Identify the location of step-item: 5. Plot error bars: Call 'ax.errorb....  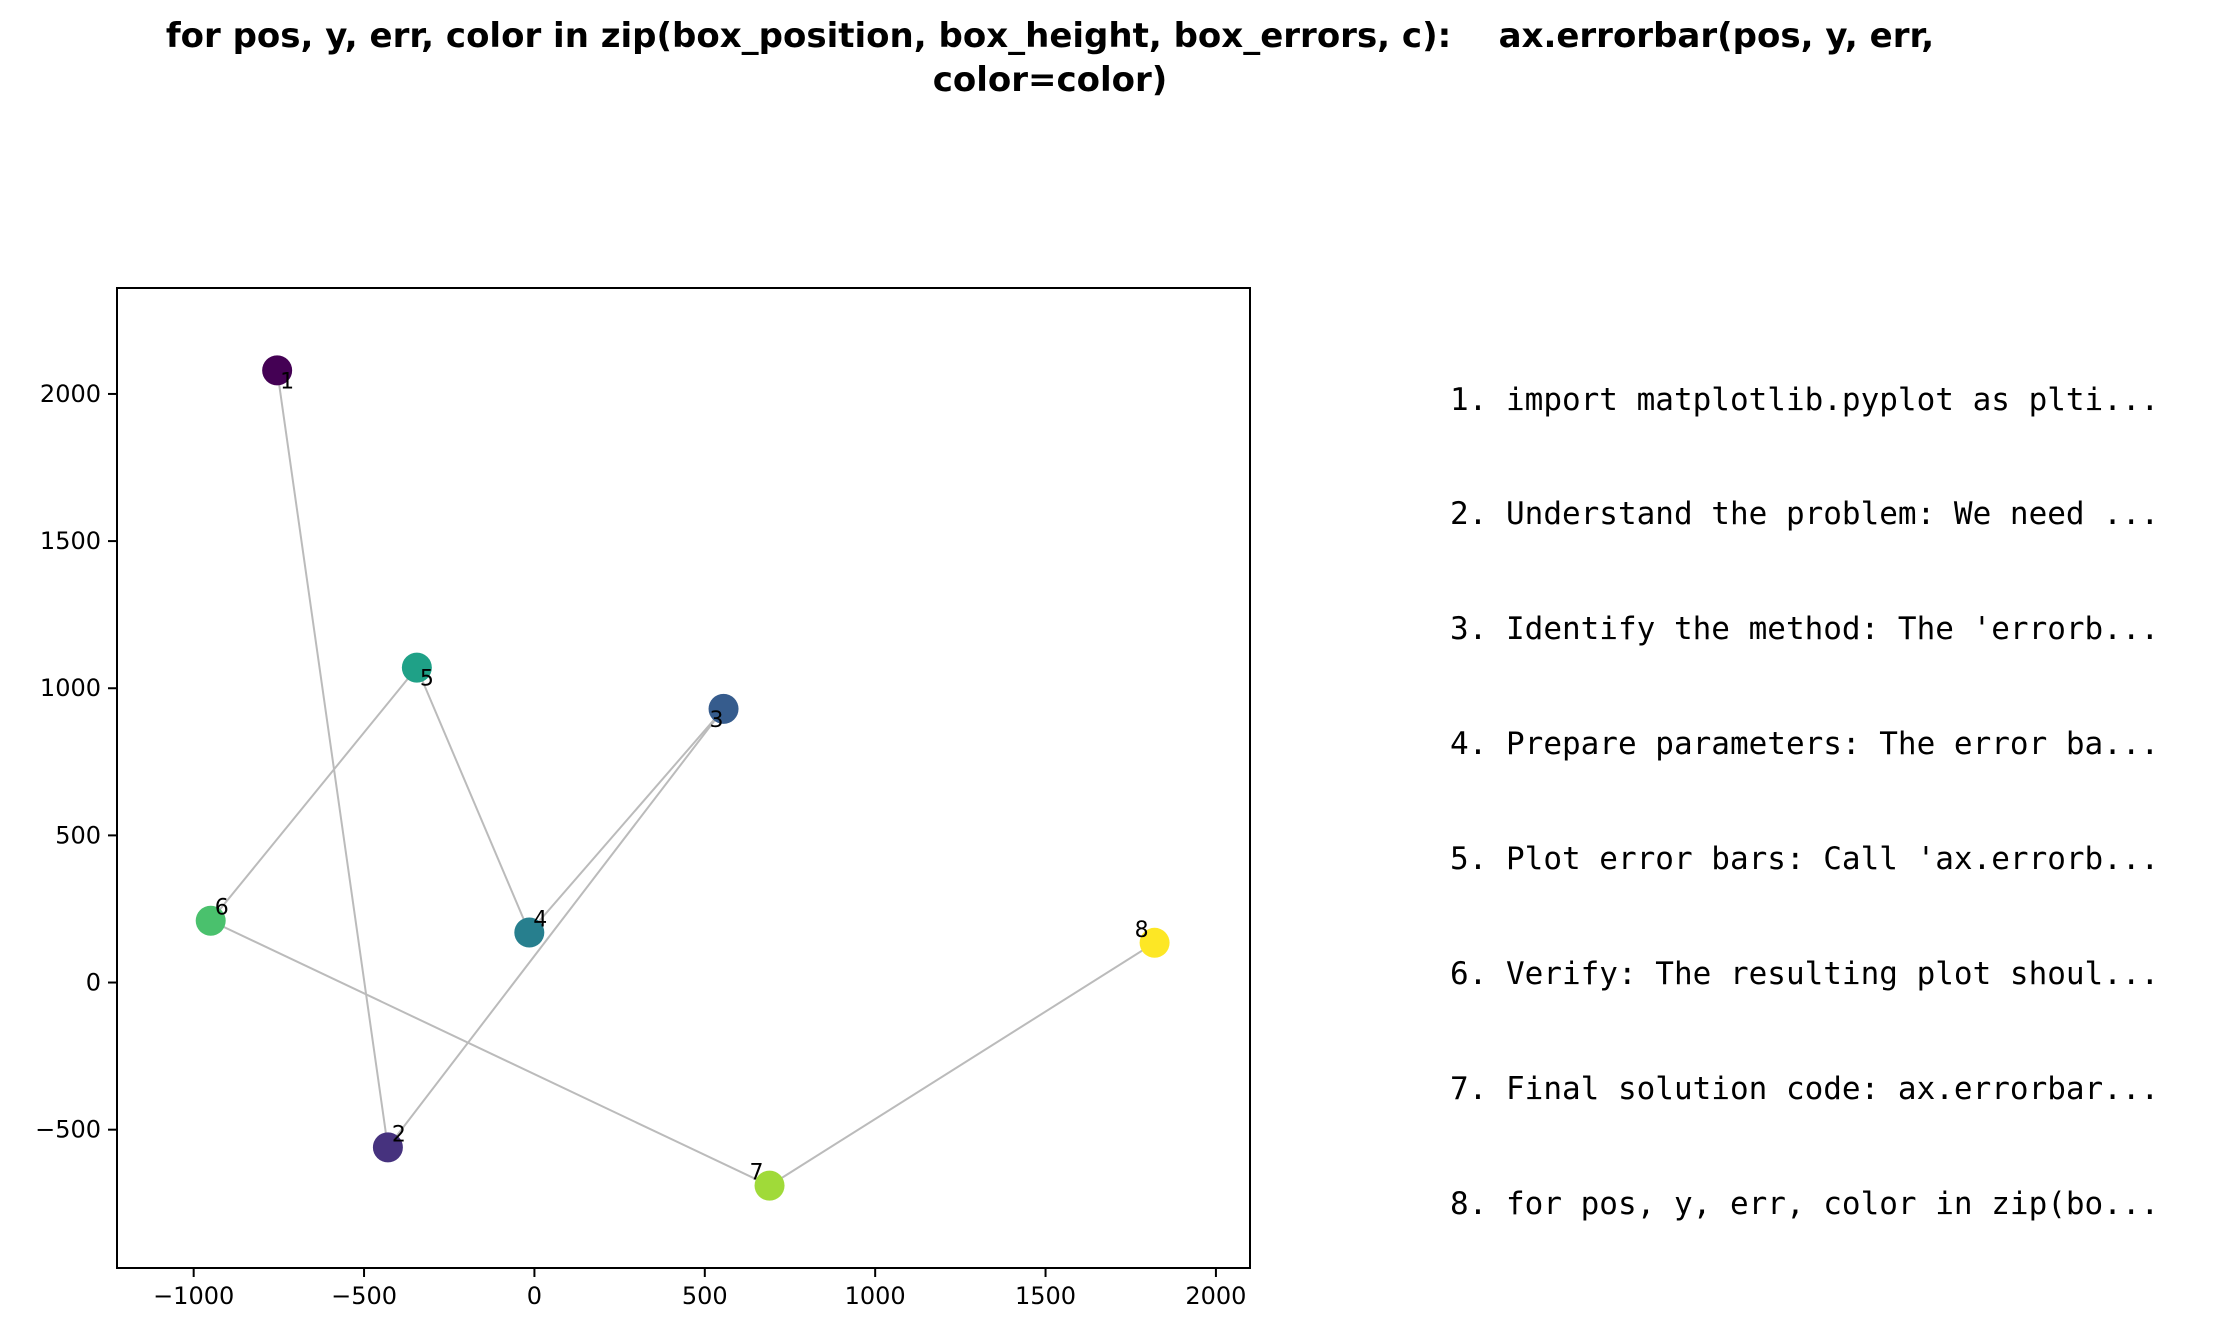
(1805, 859).